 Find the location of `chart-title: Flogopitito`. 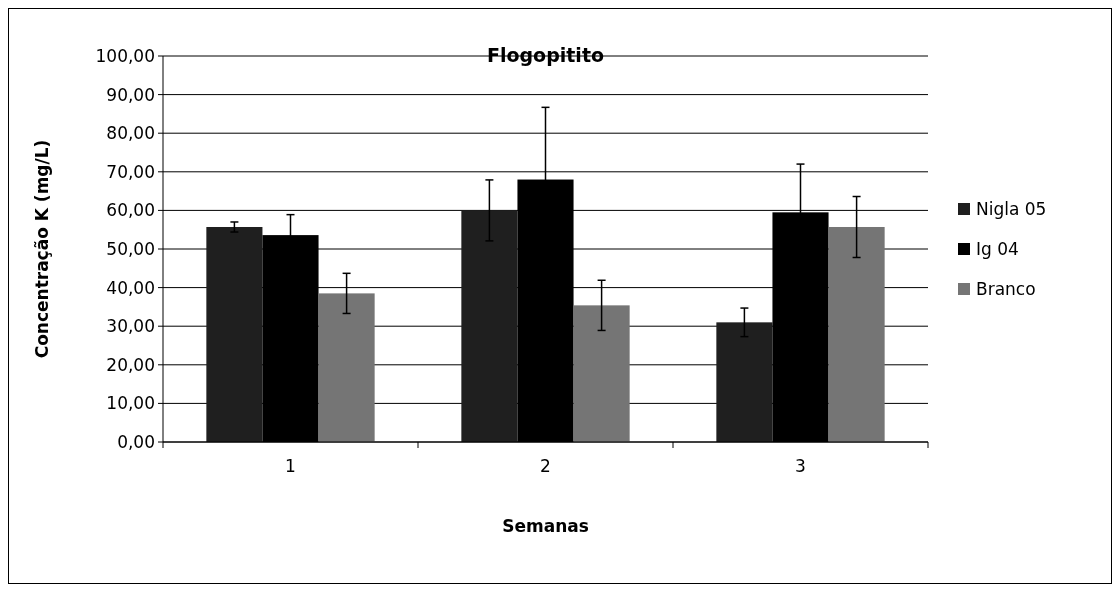

chart-title: Flogopitito is located at coordinates (545, 55).